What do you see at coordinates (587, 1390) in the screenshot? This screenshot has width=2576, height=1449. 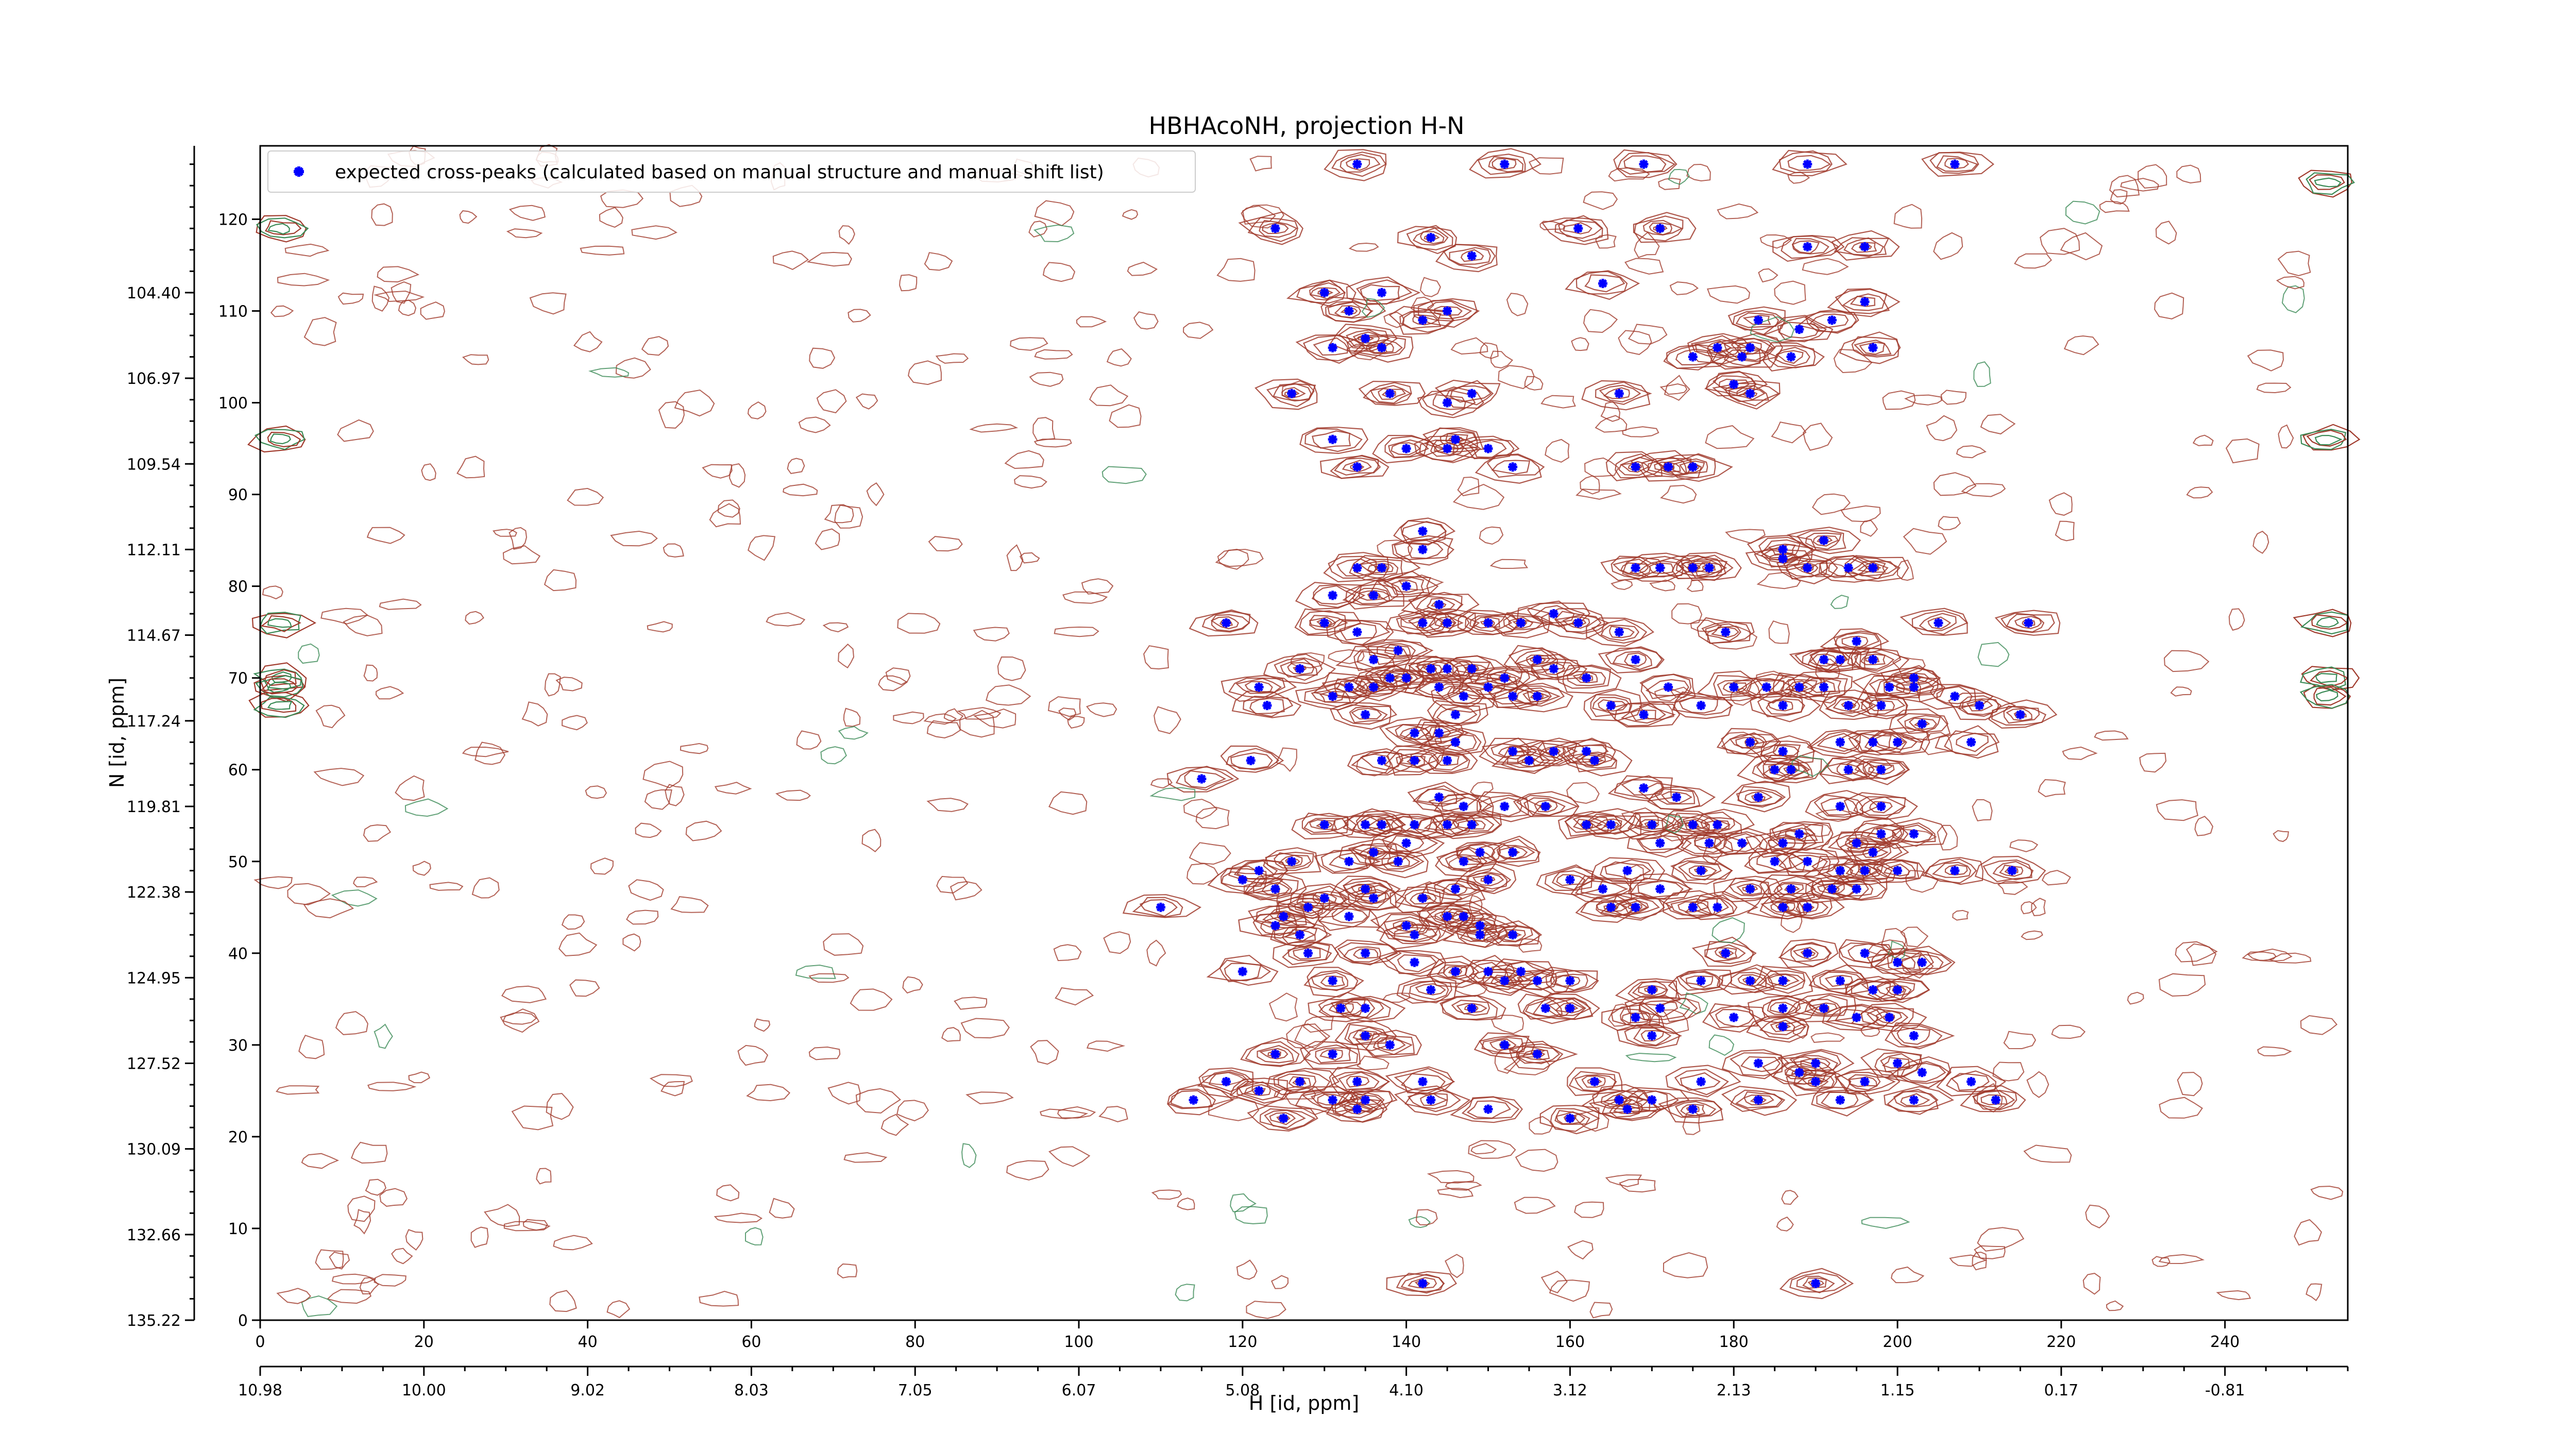 I see `x-ppm-tick-label: 9.02` at bounding box center [587, 1390].